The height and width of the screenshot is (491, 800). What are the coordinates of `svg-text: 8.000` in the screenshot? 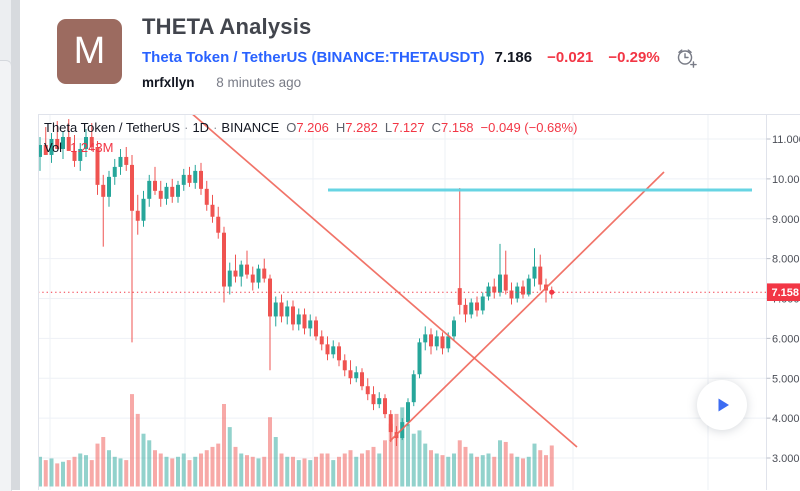 It's located at (786, 260).